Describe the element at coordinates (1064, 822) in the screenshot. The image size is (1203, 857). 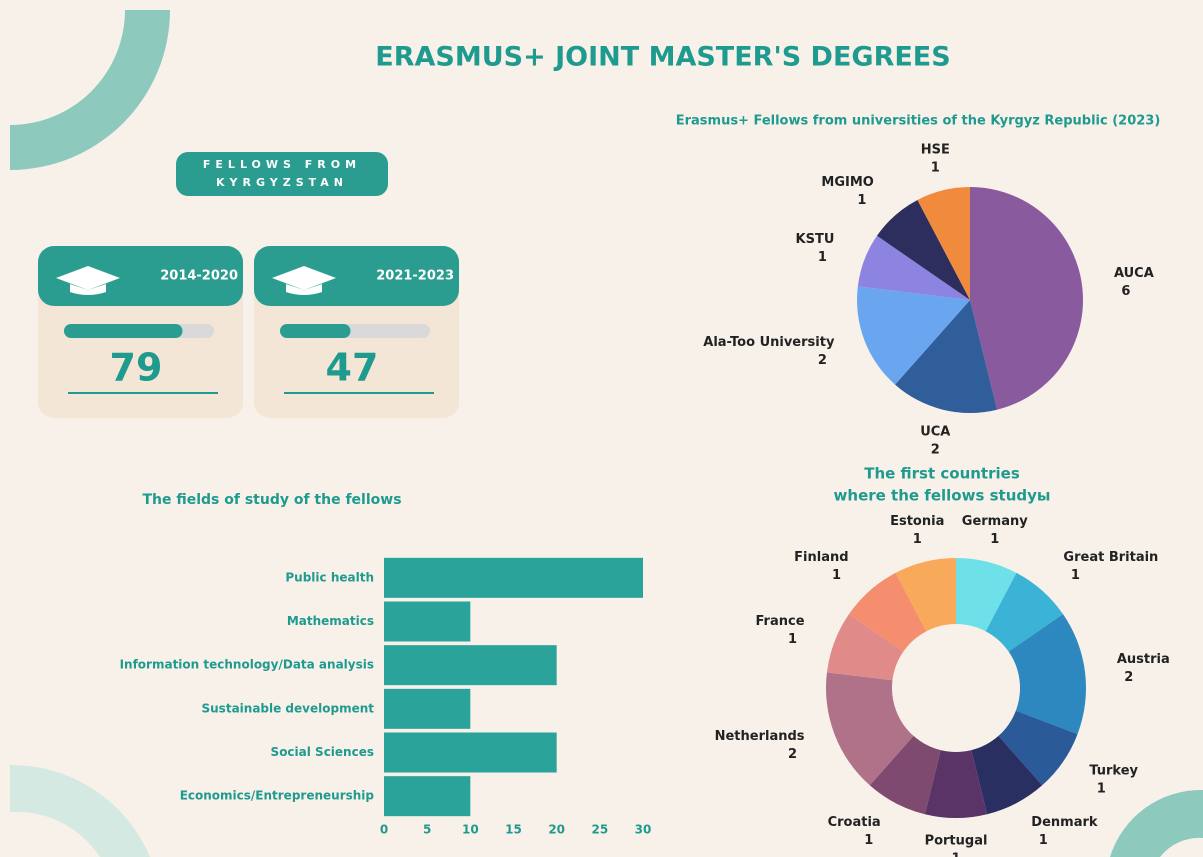
I see `slice-label: Denmark` at that location.